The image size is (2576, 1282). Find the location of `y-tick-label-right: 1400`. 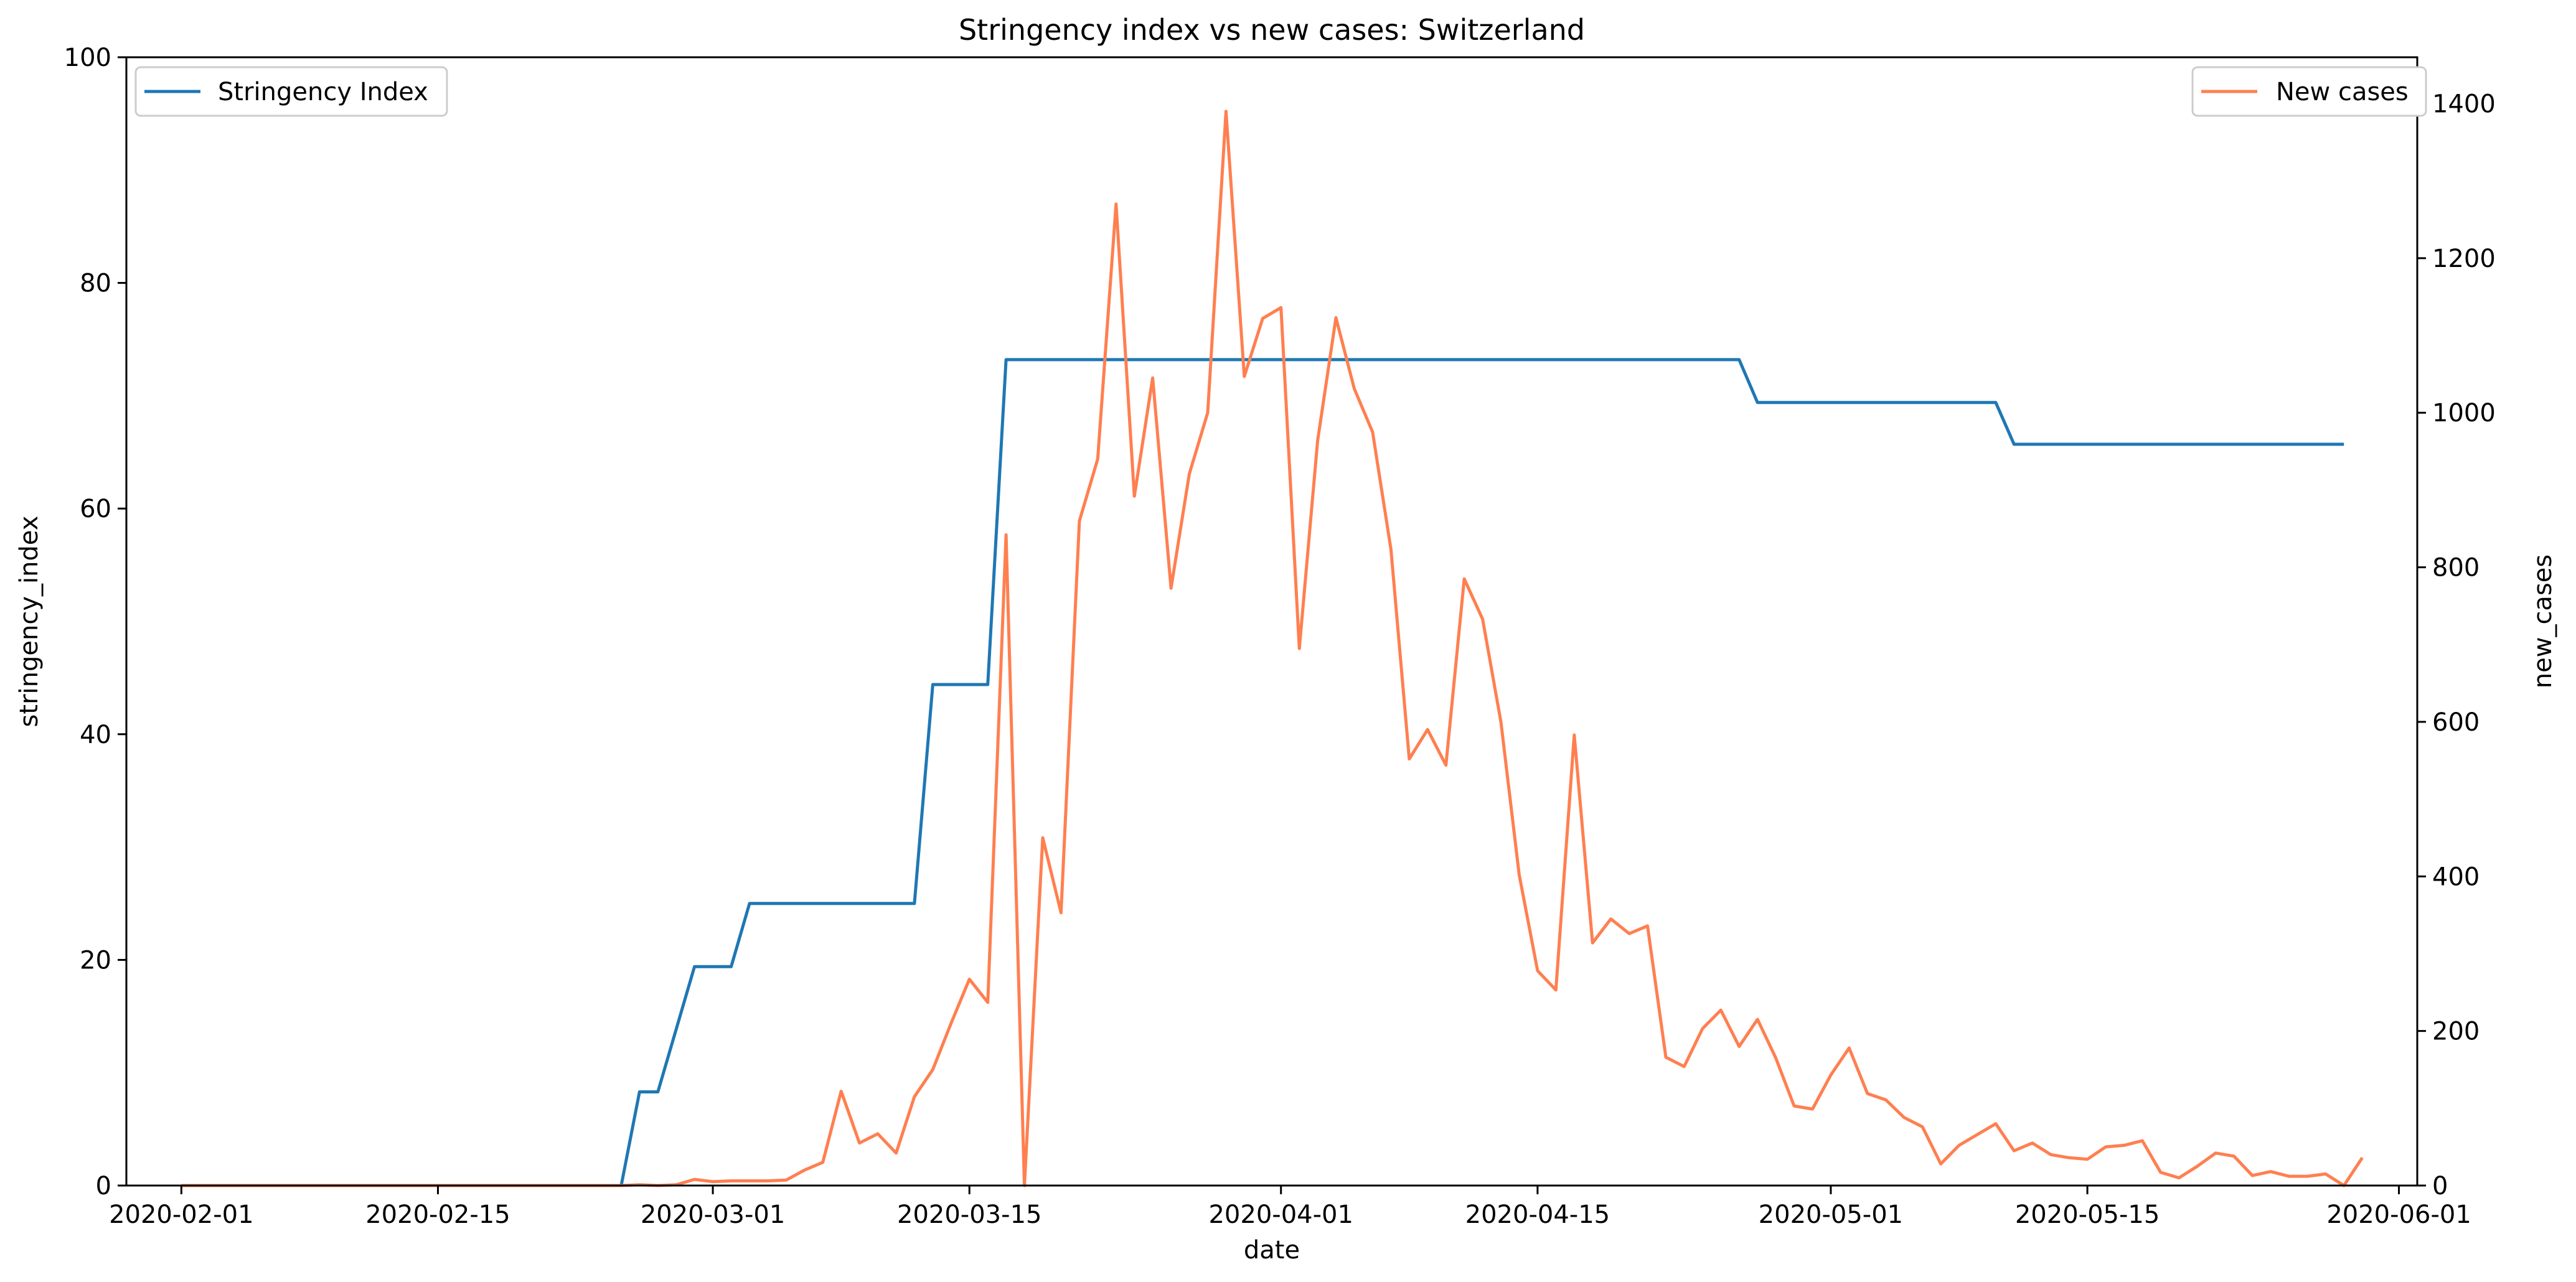

y-tick-label-right: 1400 is located at coordinates (2464, 105).